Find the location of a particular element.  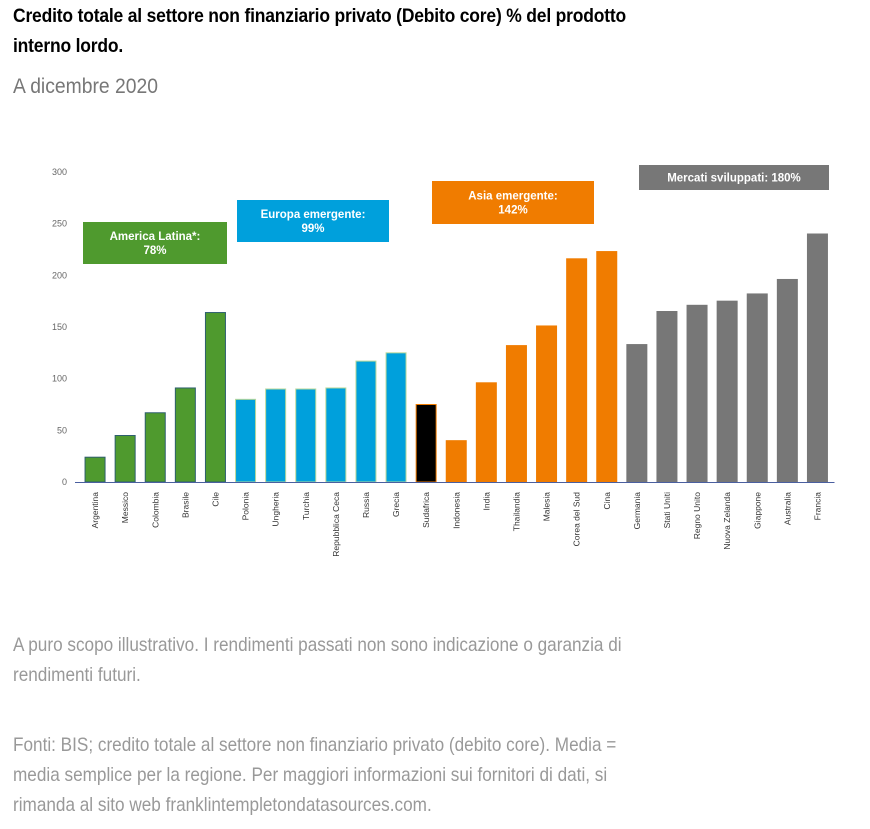

bar-cile is located at coordinates (215, 397).